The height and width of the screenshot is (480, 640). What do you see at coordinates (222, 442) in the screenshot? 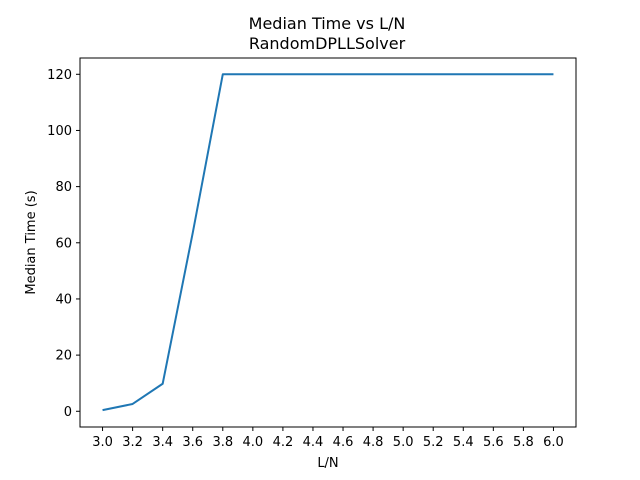
I see `x-tick-label: 3.8` at bounding box center [222, 442].